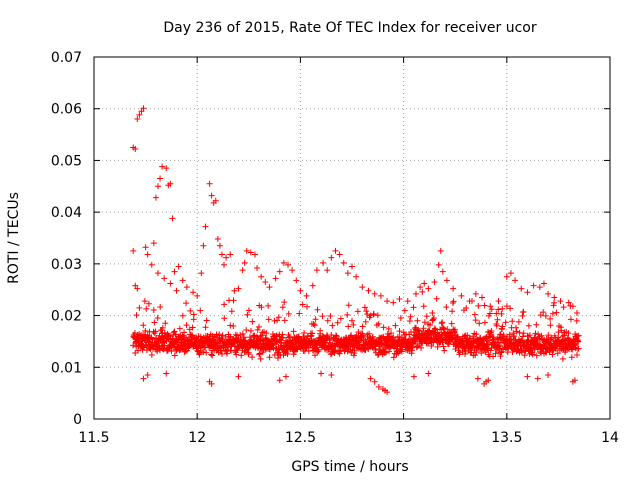  What do you see at coordinates (66, 265) in the screenshot?
I see `y-tick-label: 0.03` at bounding box center [66, 265].